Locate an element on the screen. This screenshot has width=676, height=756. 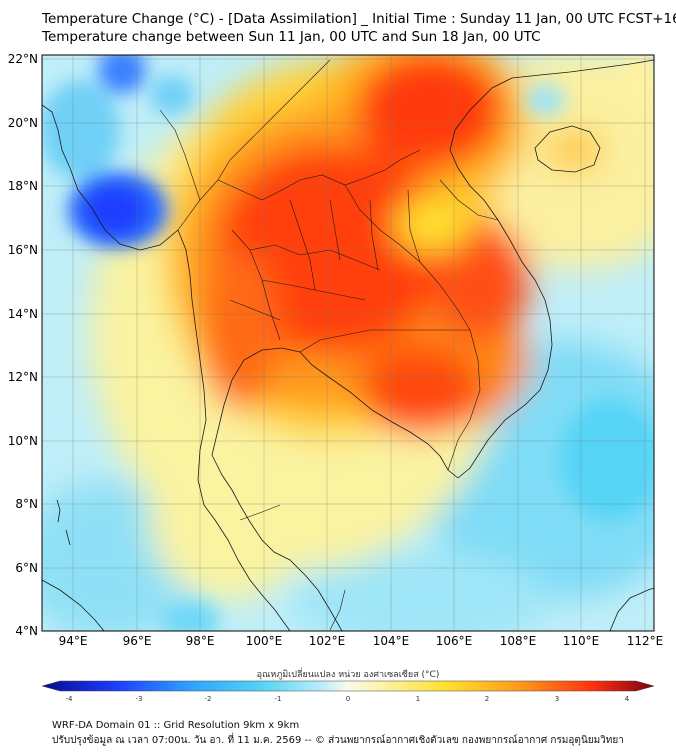
lon-label: 96°E is located at coordinates (137, 641).